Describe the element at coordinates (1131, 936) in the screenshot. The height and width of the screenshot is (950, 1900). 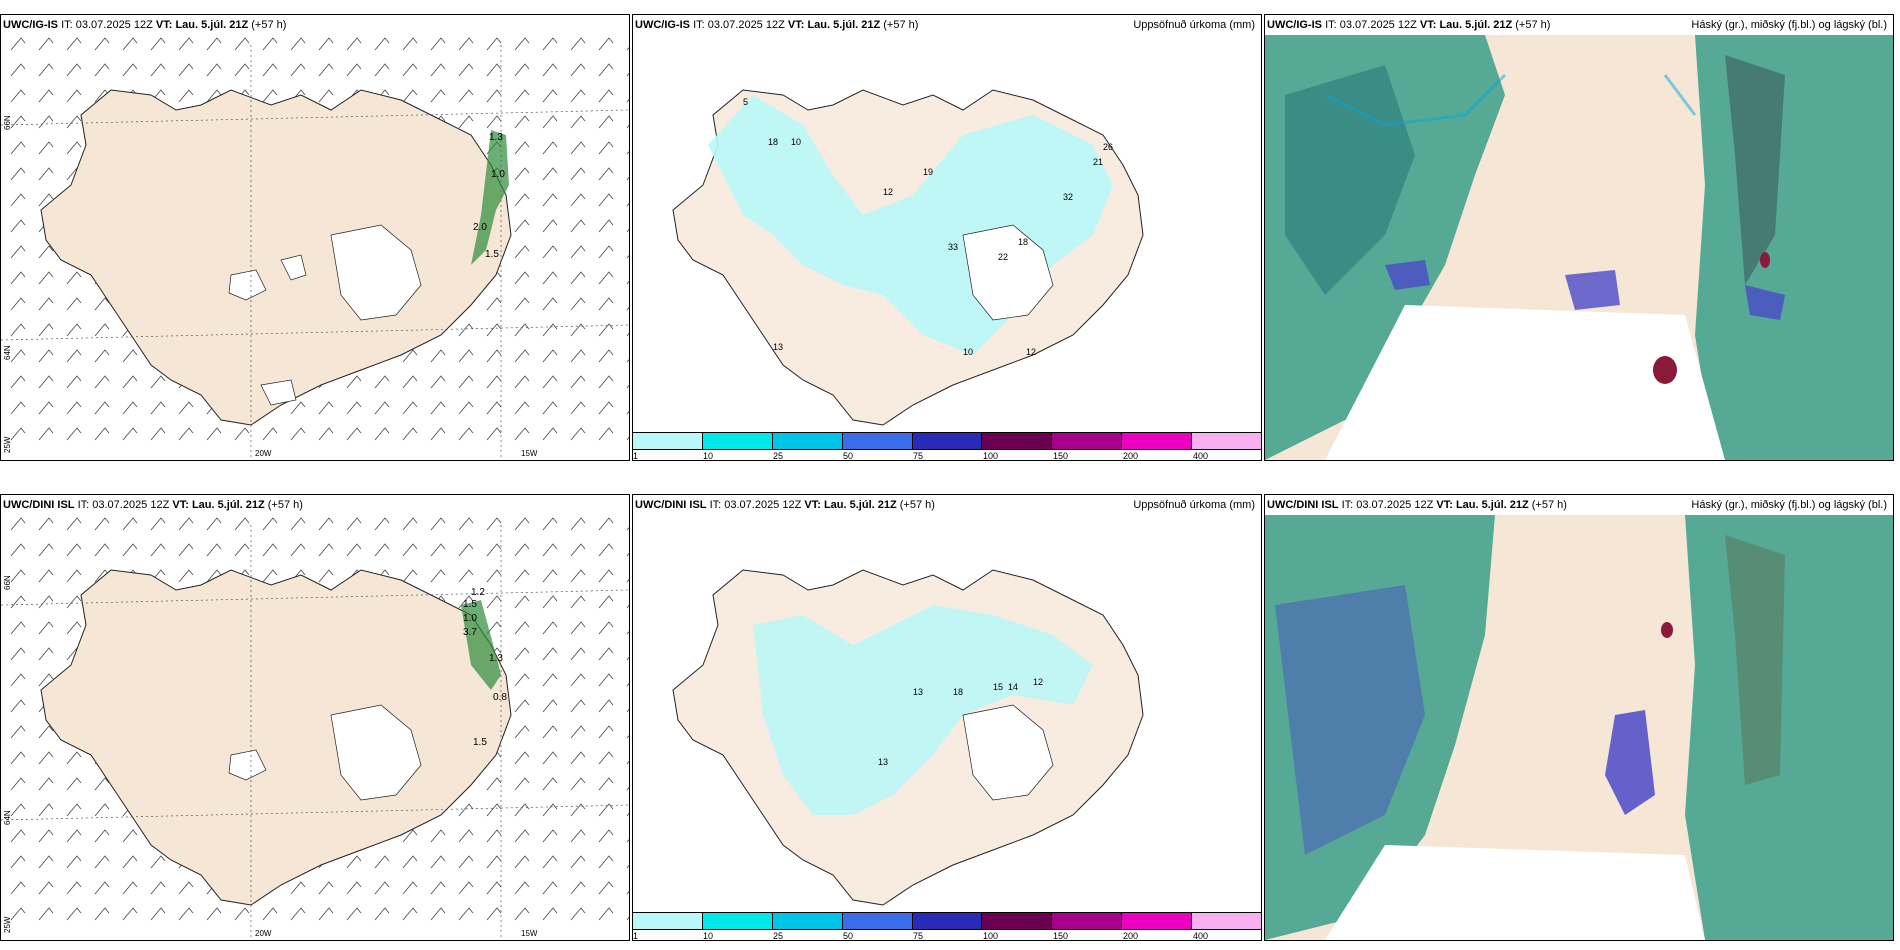
I see `colorbar-label: 200` at that location.